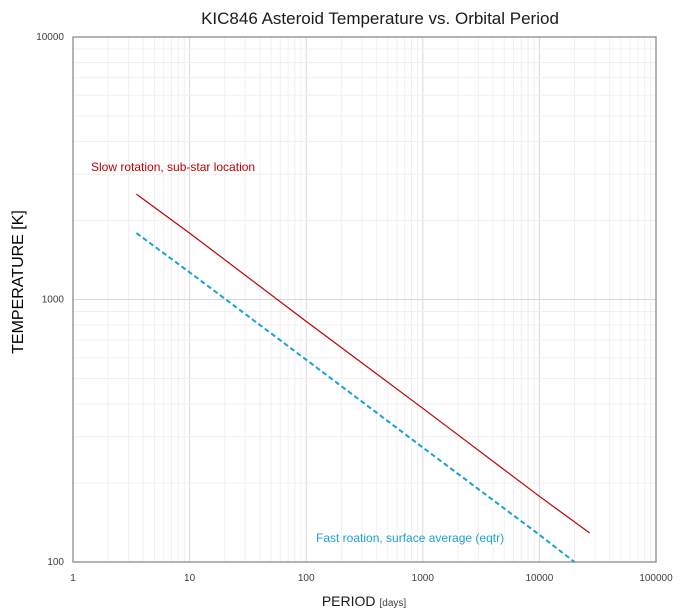  What do you see at coordinates (371, 578) in the screenshot?
I see `x-axis-ticks: 1 10 100 1000 10000 100000` at bounding box center [371, 578].